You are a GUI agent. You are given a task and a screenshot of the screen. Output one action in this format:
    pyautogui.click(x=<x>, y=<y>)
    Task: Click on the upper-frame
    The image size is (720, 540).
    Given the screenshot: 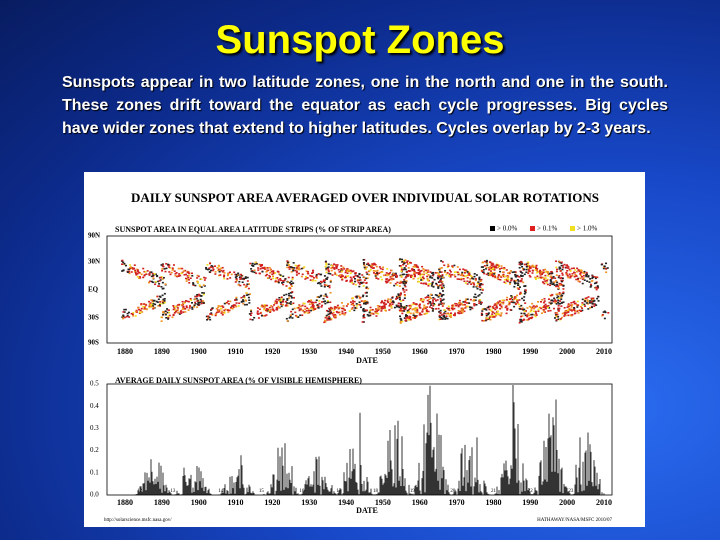 What is the action you would take?
    pyautogui.click(x=359, y=289)
    